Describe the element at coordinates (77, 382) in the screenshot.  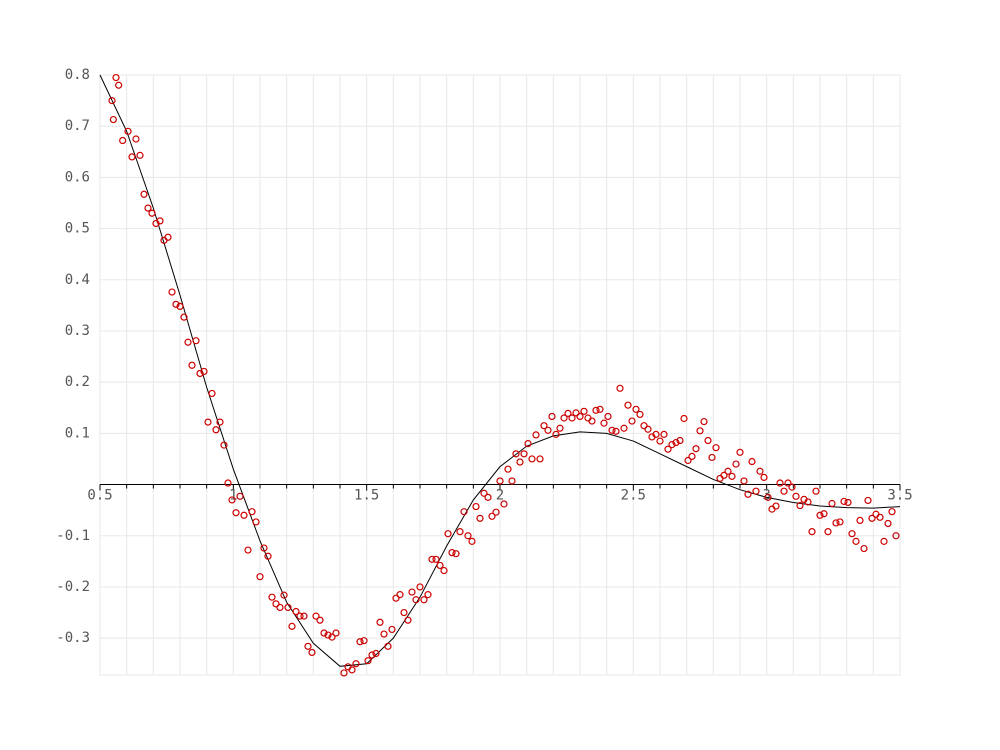
I see `y-tick-label: 0.2` at that location.